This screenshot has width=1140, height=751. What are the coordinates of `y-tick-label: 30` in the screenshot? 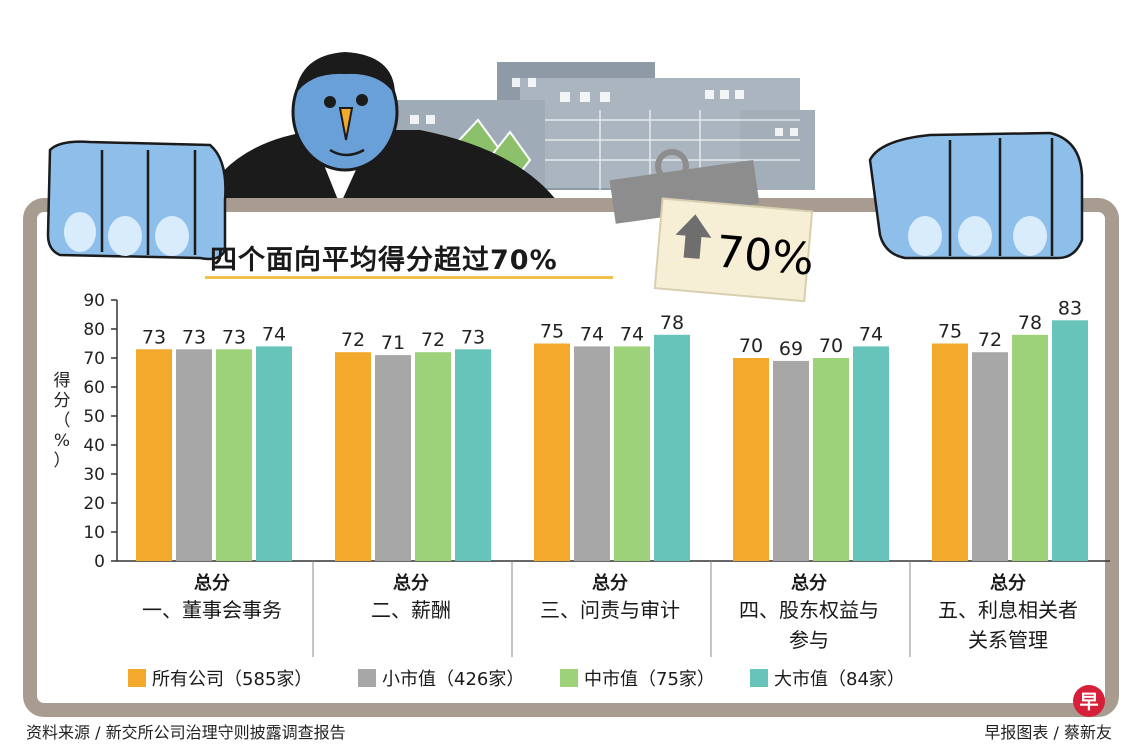 It's located at (94, 475).